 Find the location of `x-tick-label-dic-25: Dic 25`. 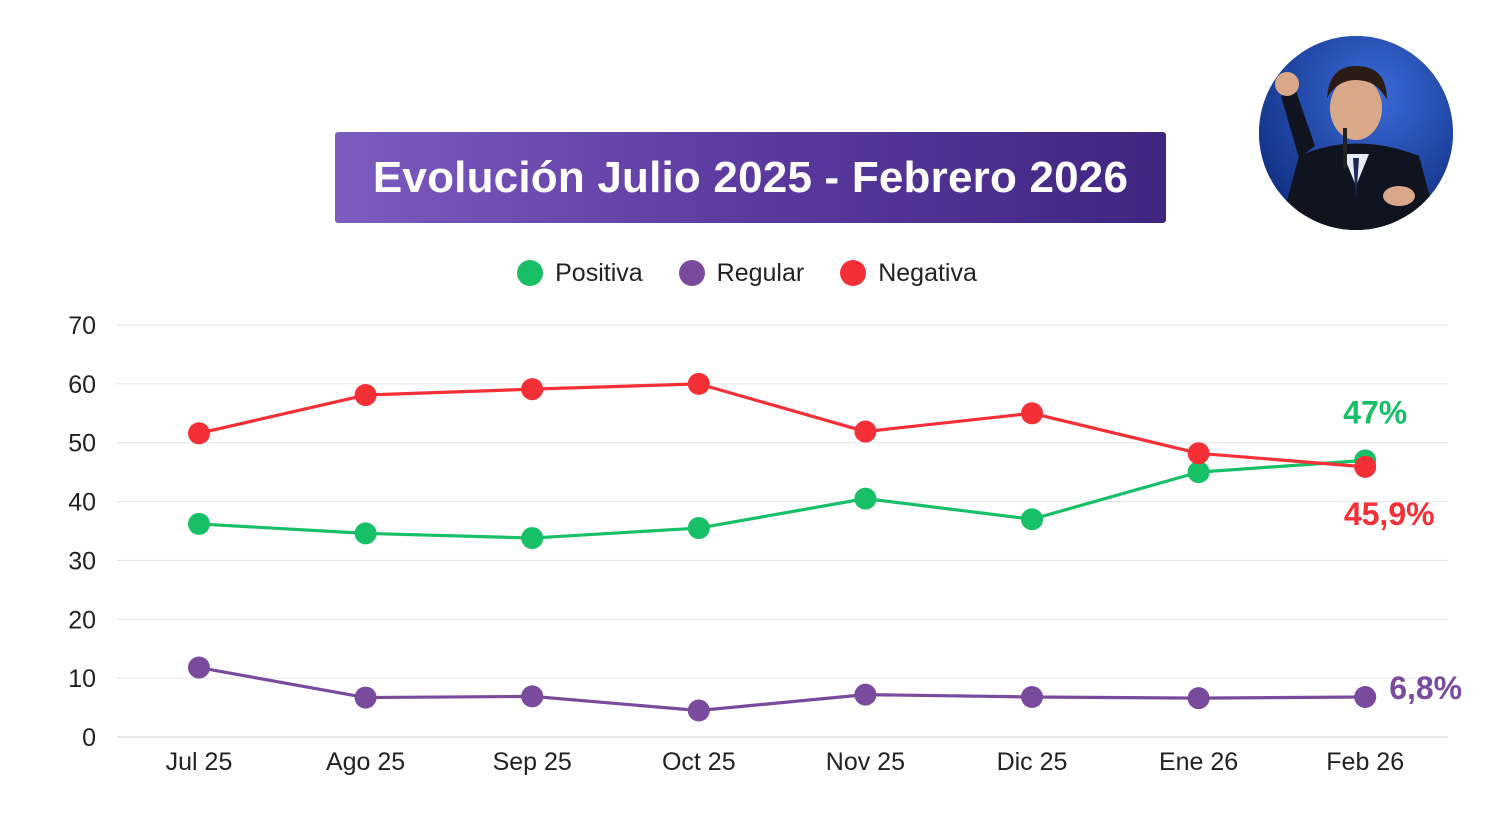

x-tick-label-dic-25: Dic 25 is located at coordinates (1032, 762).